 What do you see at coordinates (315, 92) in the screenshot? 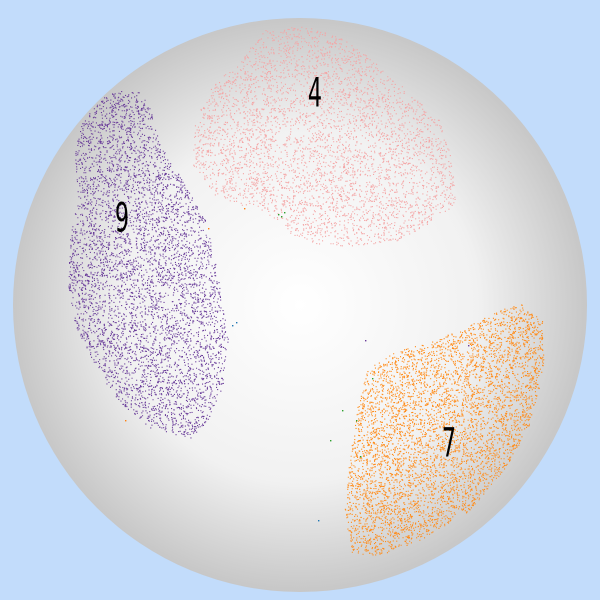
I see `cluster-label-4: 4` at bounding box center [315, 92].